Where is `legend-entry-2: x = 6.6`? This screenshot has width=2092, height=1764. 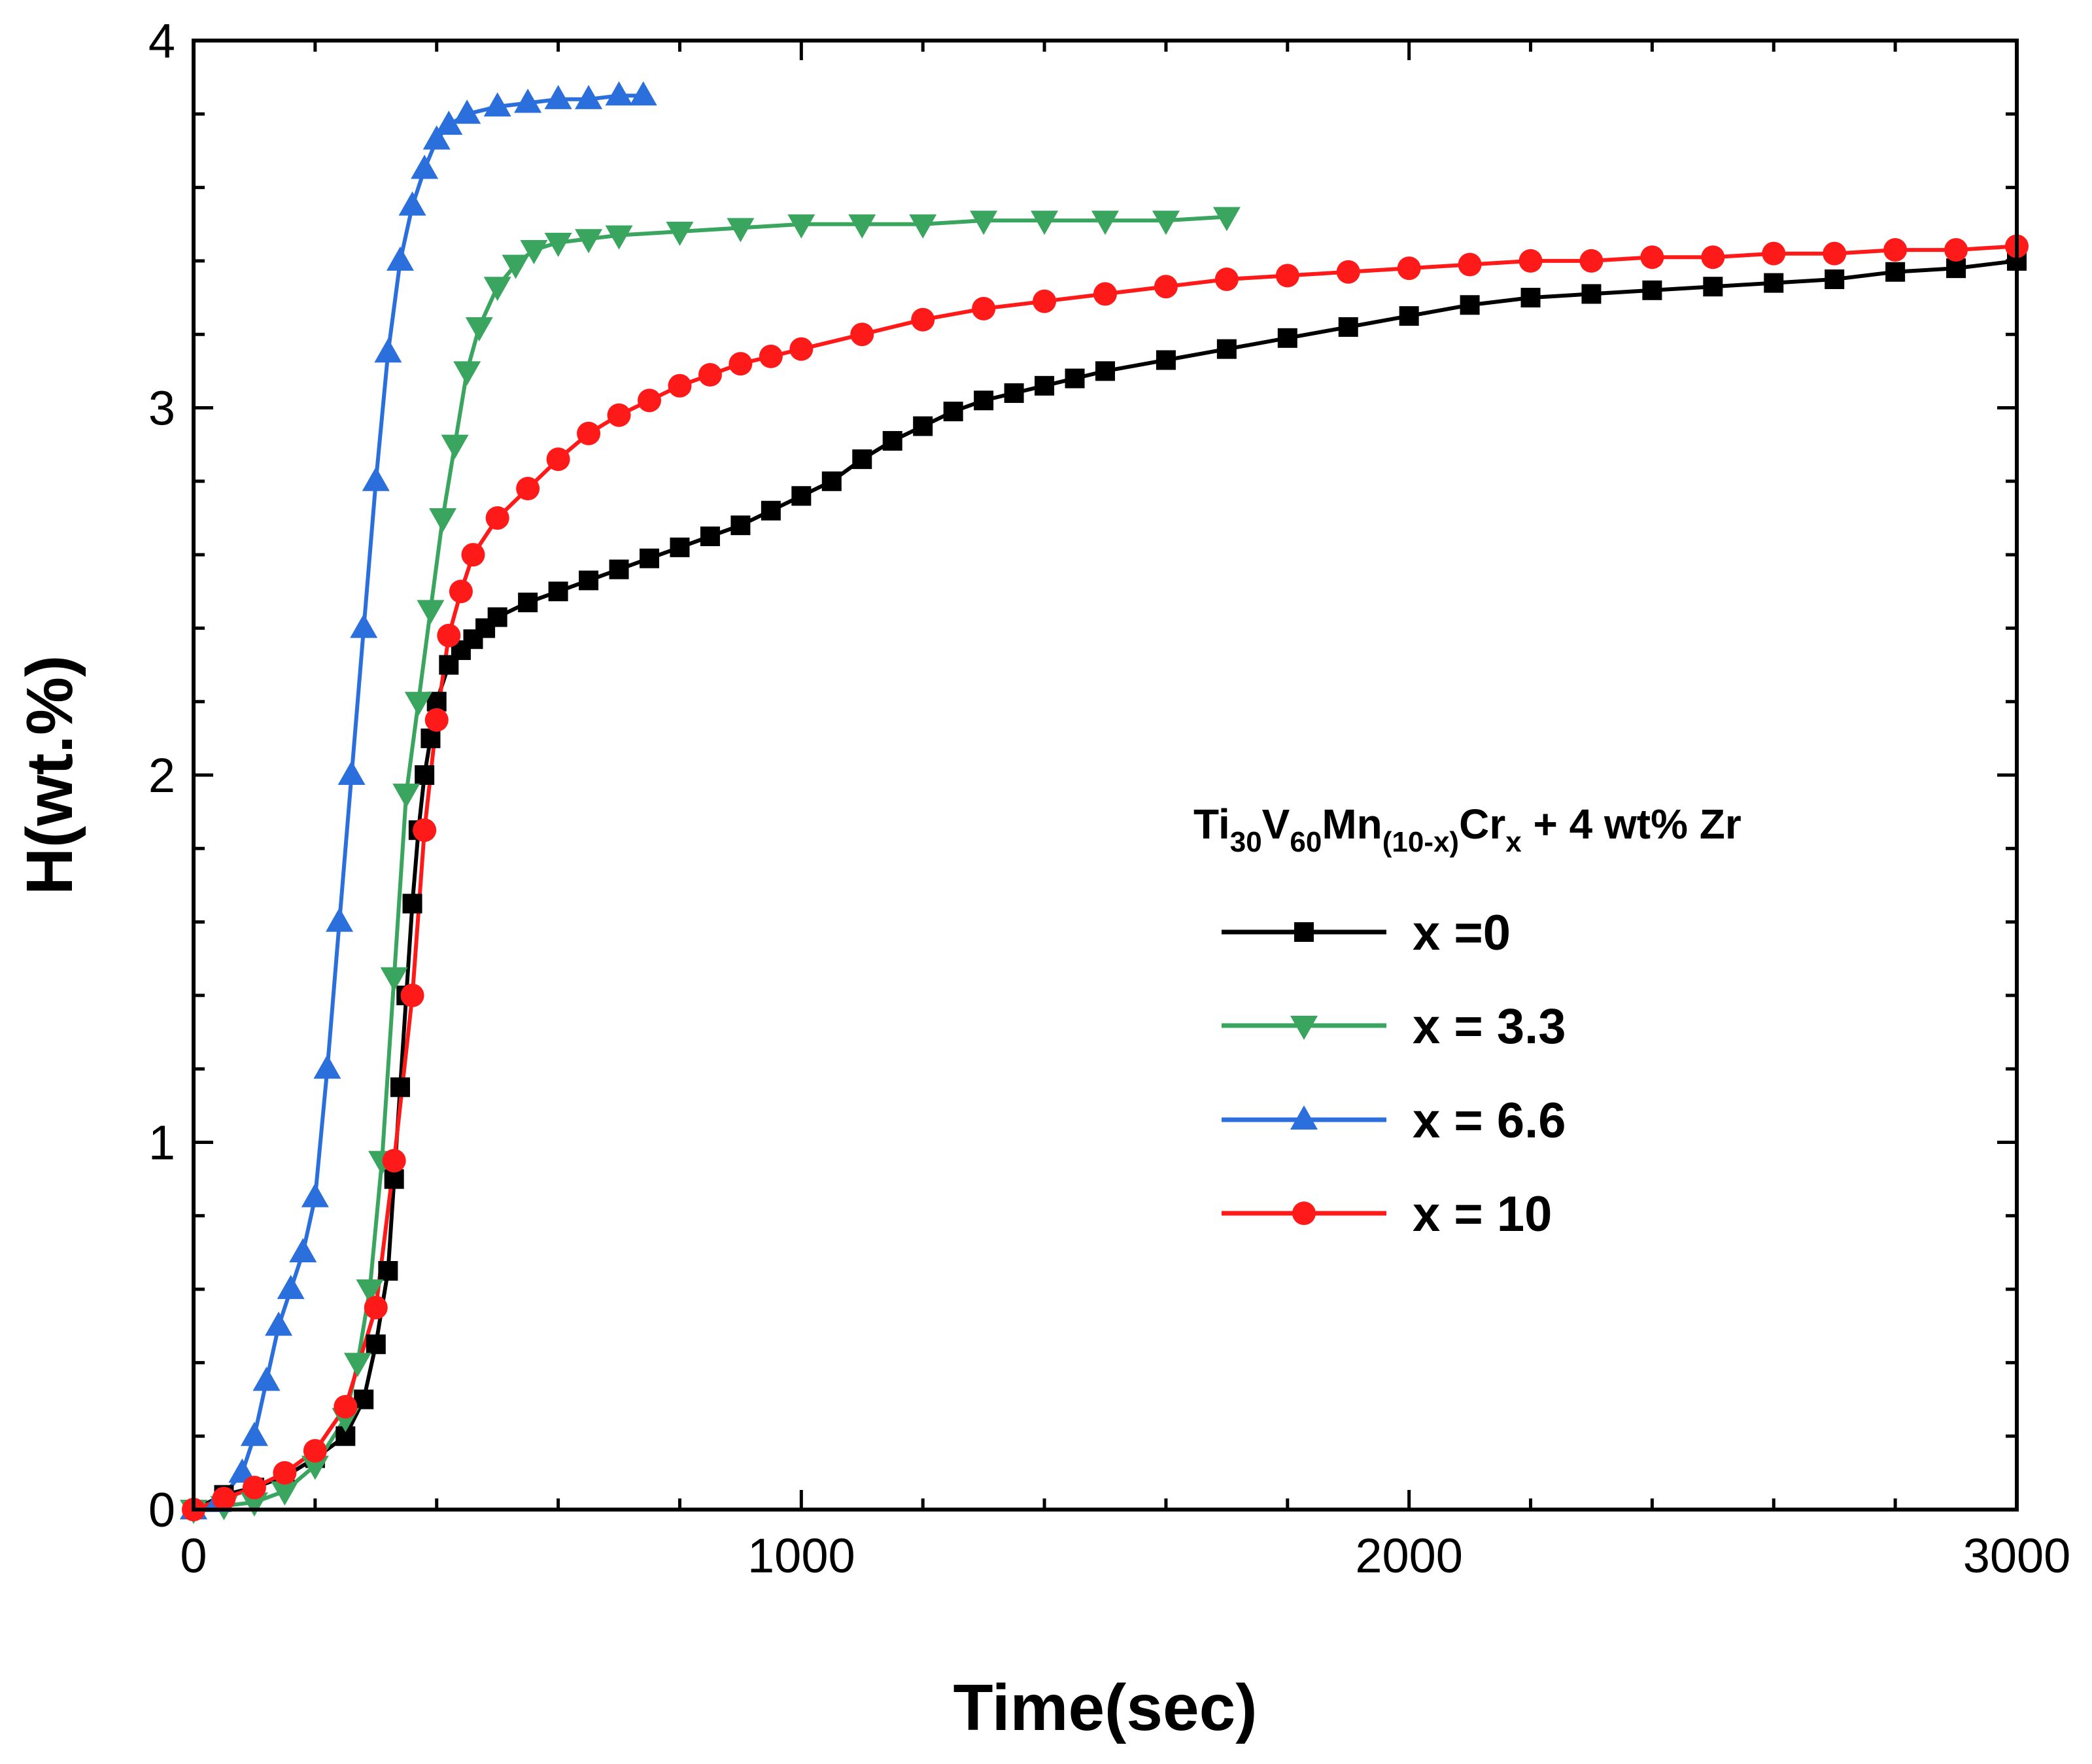 legend-entry-2: x = 6.6 is located at coordinates (1394, 1121).